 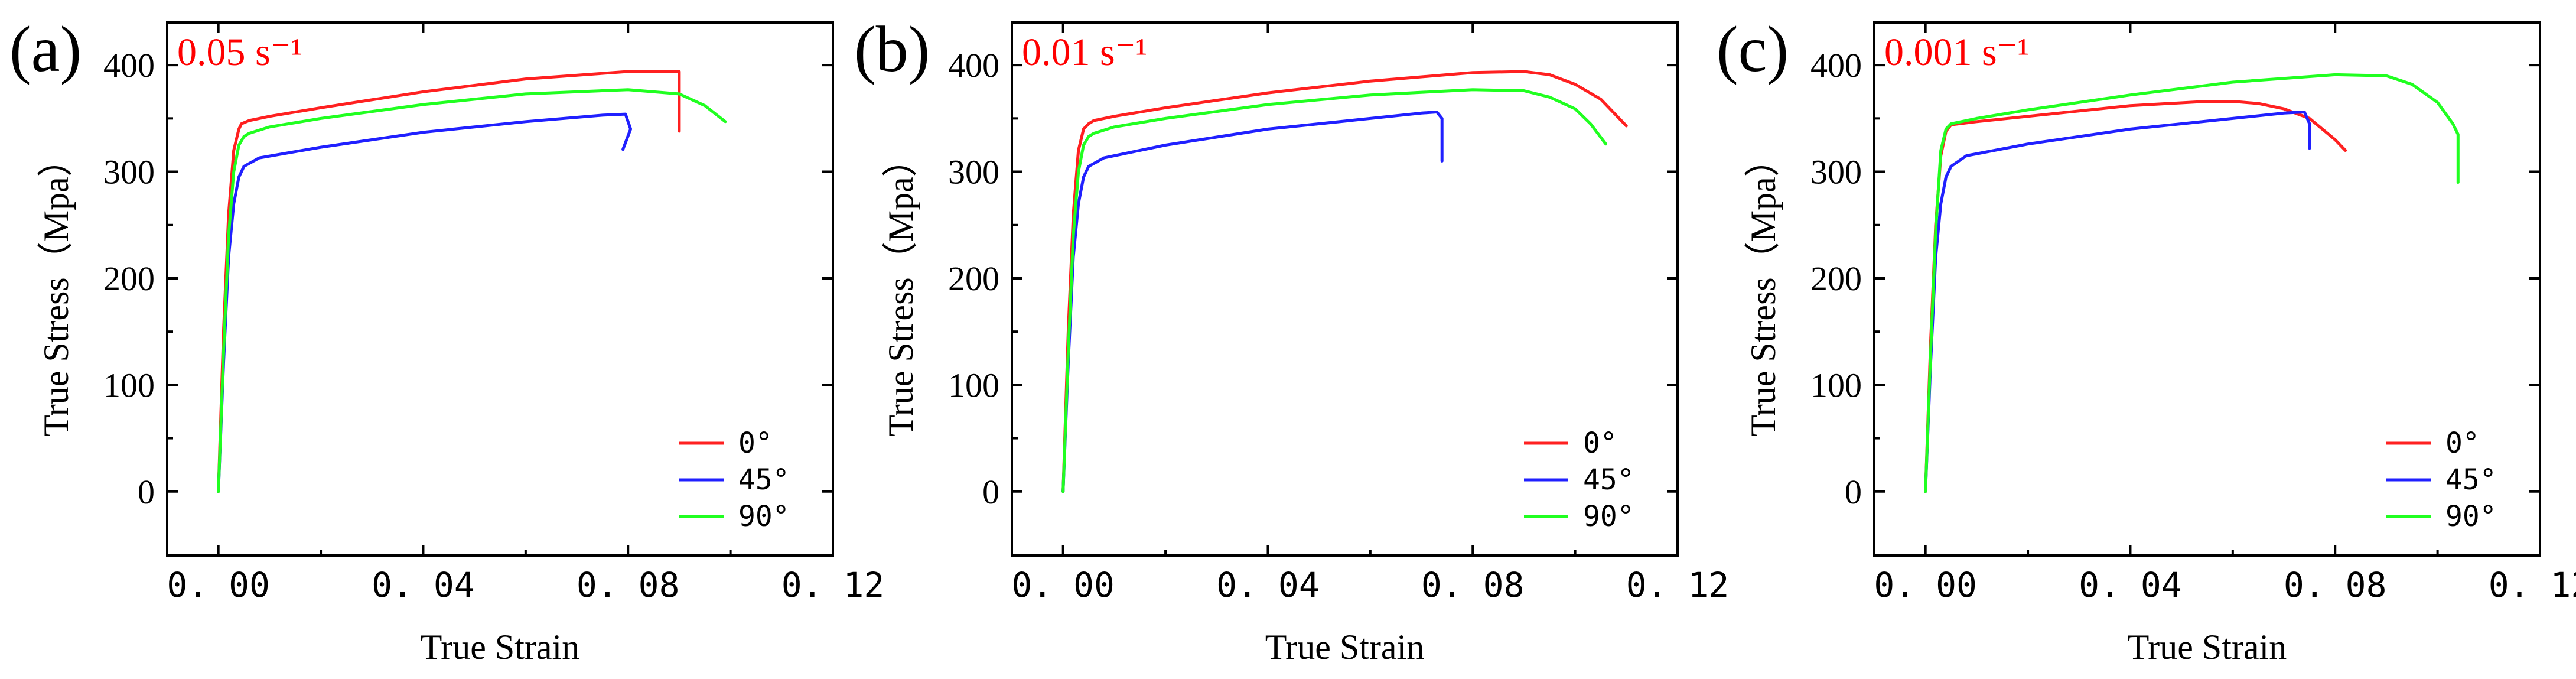 What do you see at coordinates (1084, 53) in the screenshot?
I see `strain-rate-title: 0.01 s⁻¹` at bounding box center [1084, 53].